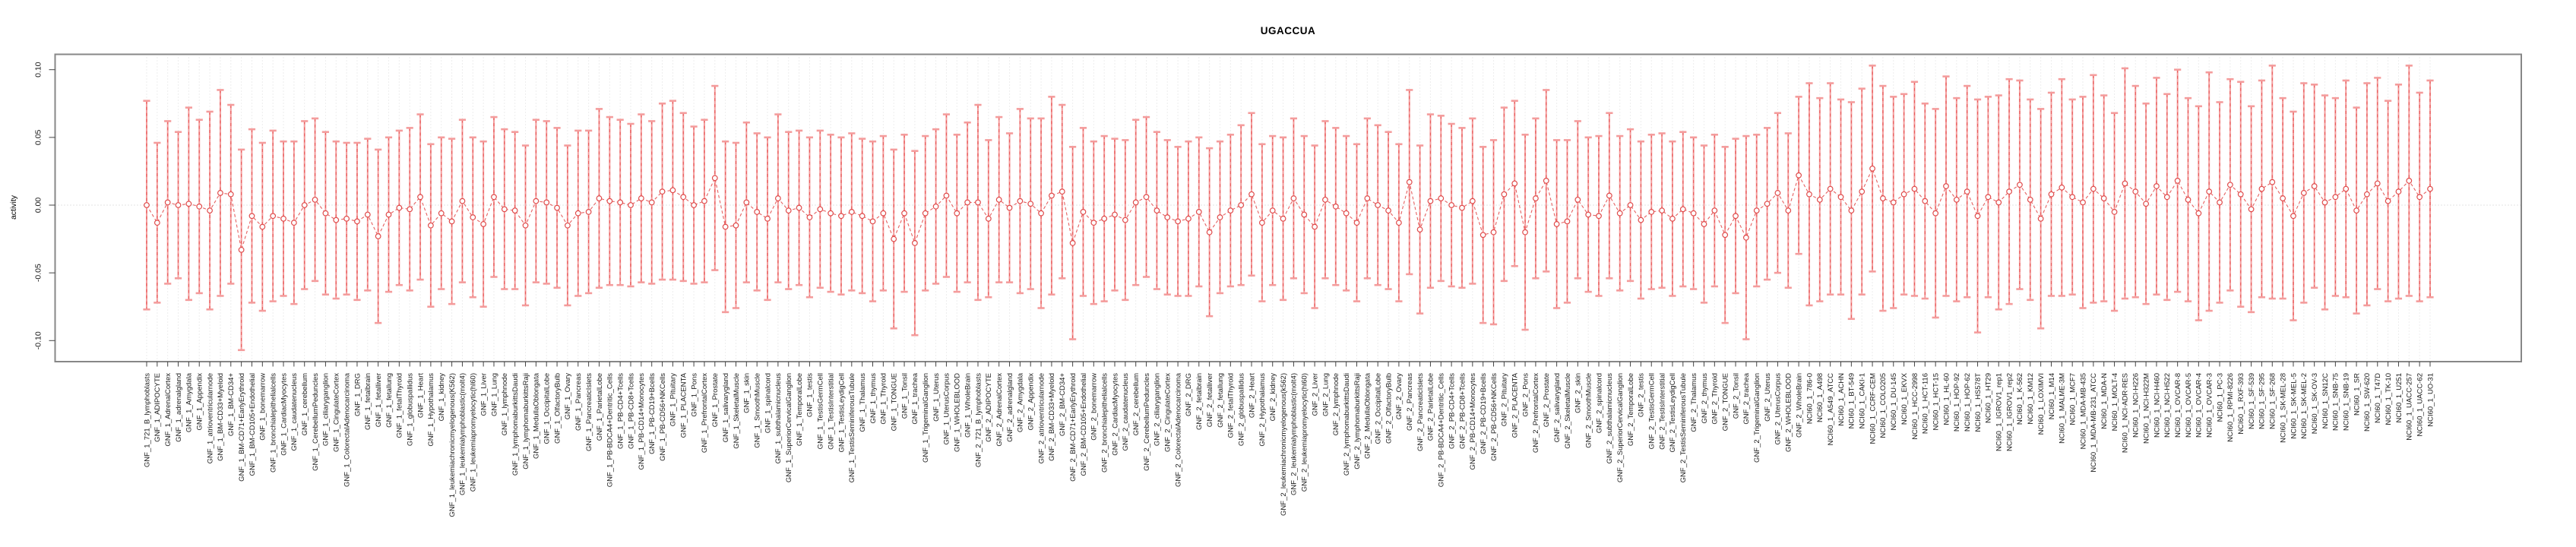 The width and height of the screenshot is (2576, 547). Describe the element at coordinates (210, 418) in the screenshot. I see `x-axis-label: GNF_1_atrioventricularnode` at that location.